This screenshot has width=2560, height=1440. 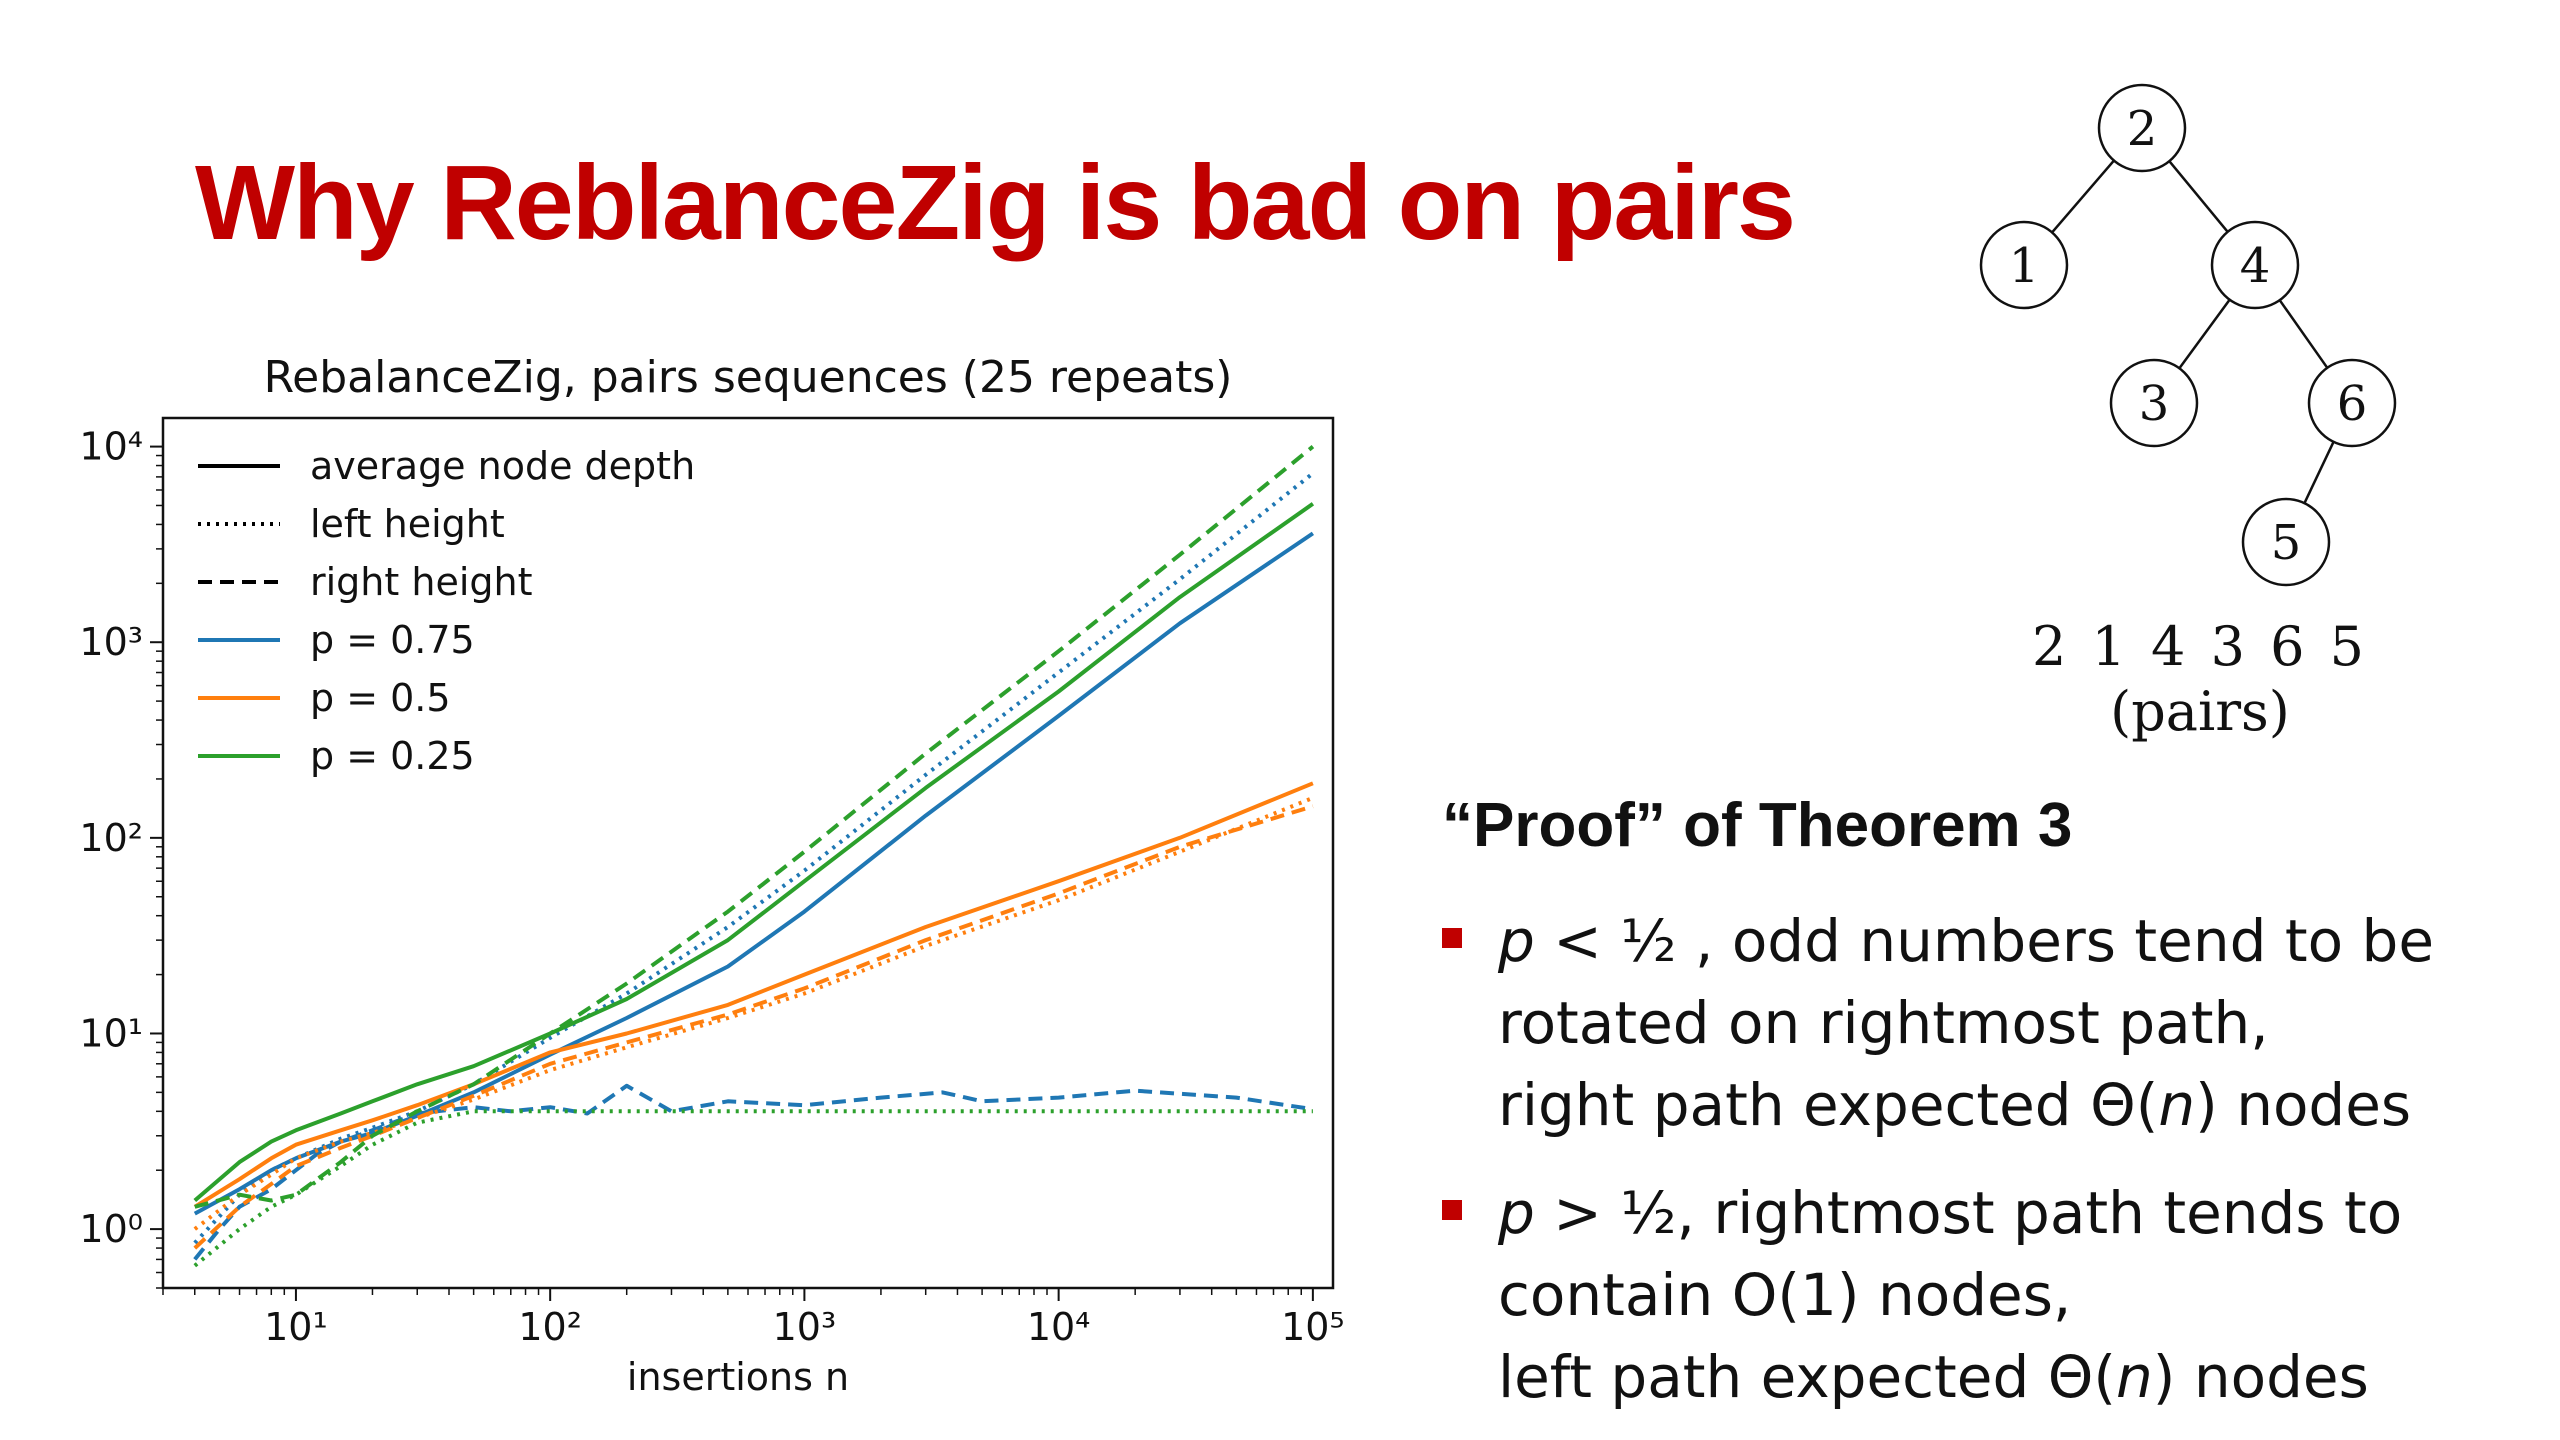 I want to click on tree-caption: (pairs), so click(x=2200, y=711).